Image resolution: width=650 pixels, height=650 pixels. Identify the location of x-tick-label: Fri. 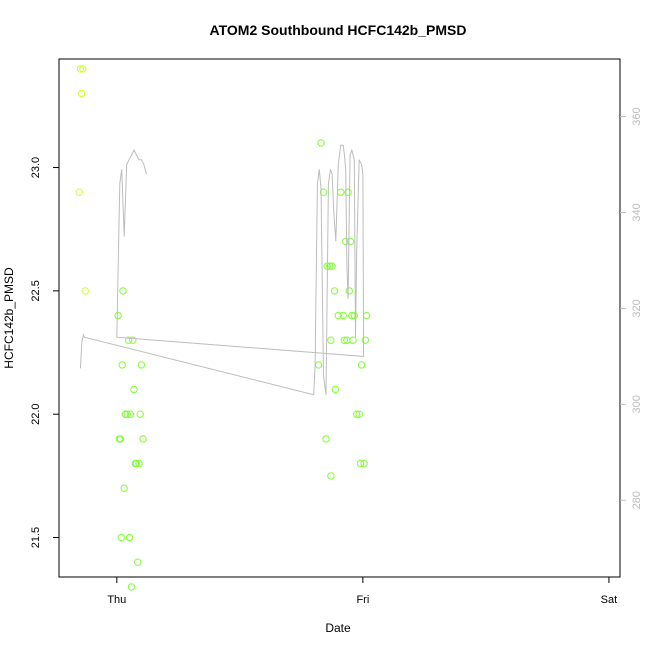
(362, 600).